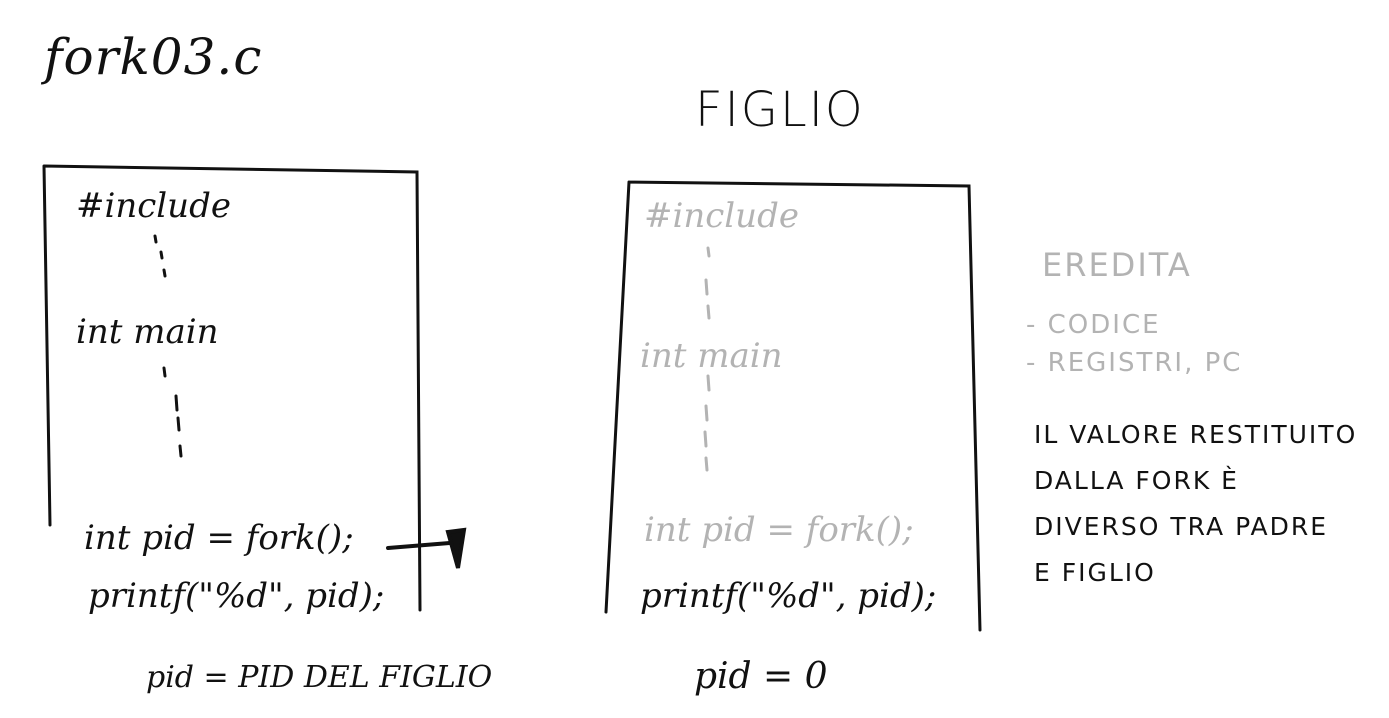  I want to click on child-fork-line: int pid = fork();, so click(779, 530).